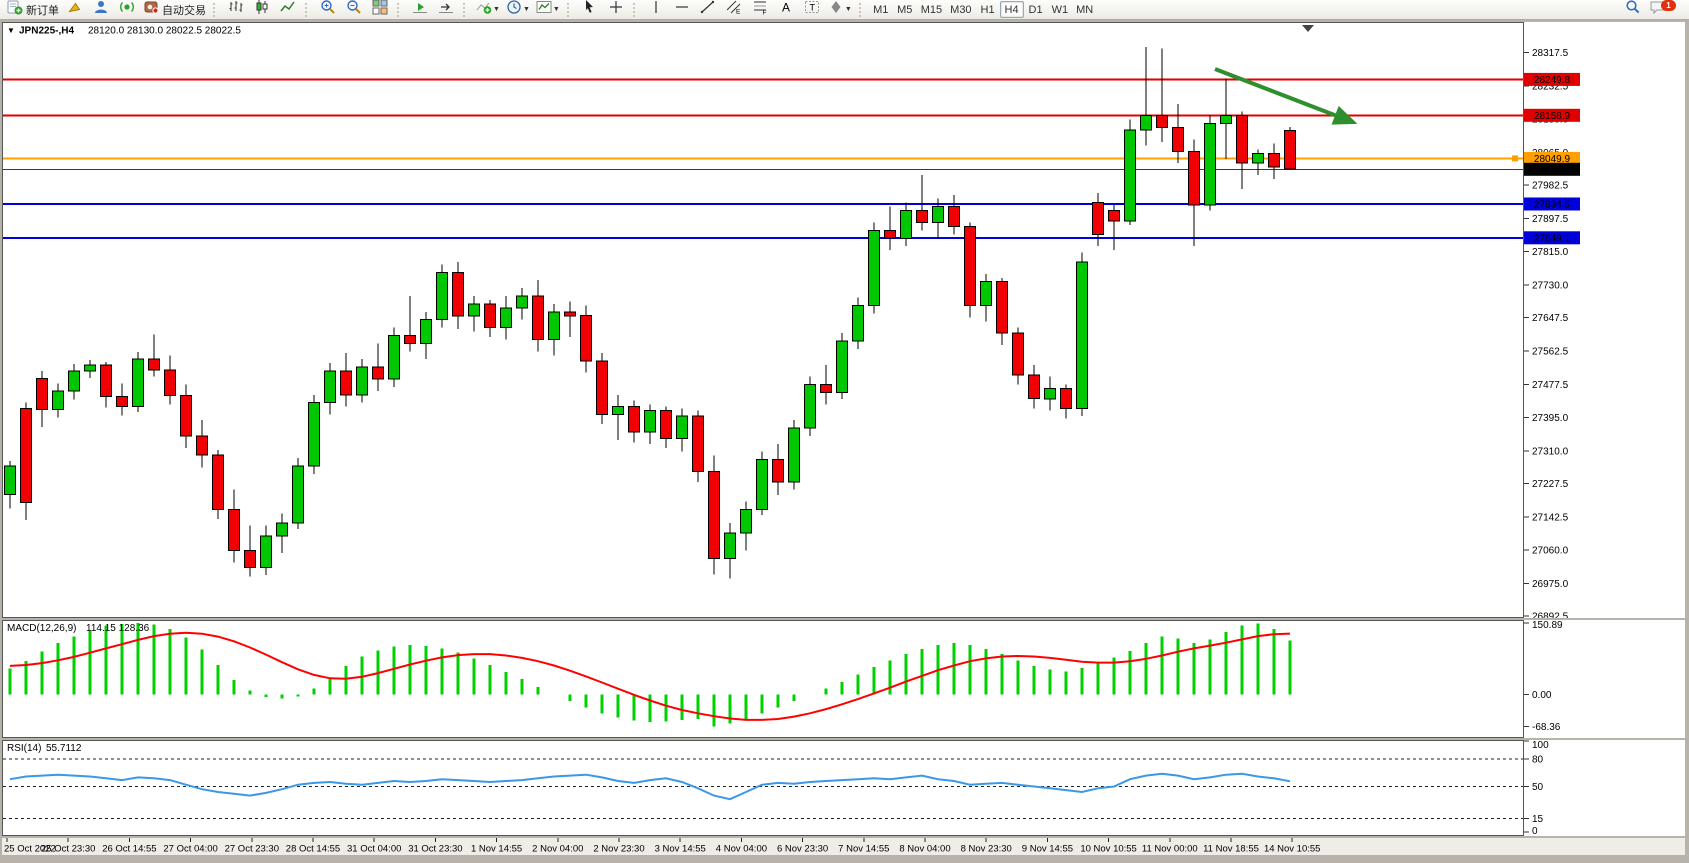 The height and width of the screenshot is (863, 1689). Describe the element at coordinates (734, 10) in the screenshot. I see `channel-button: E` at that location.